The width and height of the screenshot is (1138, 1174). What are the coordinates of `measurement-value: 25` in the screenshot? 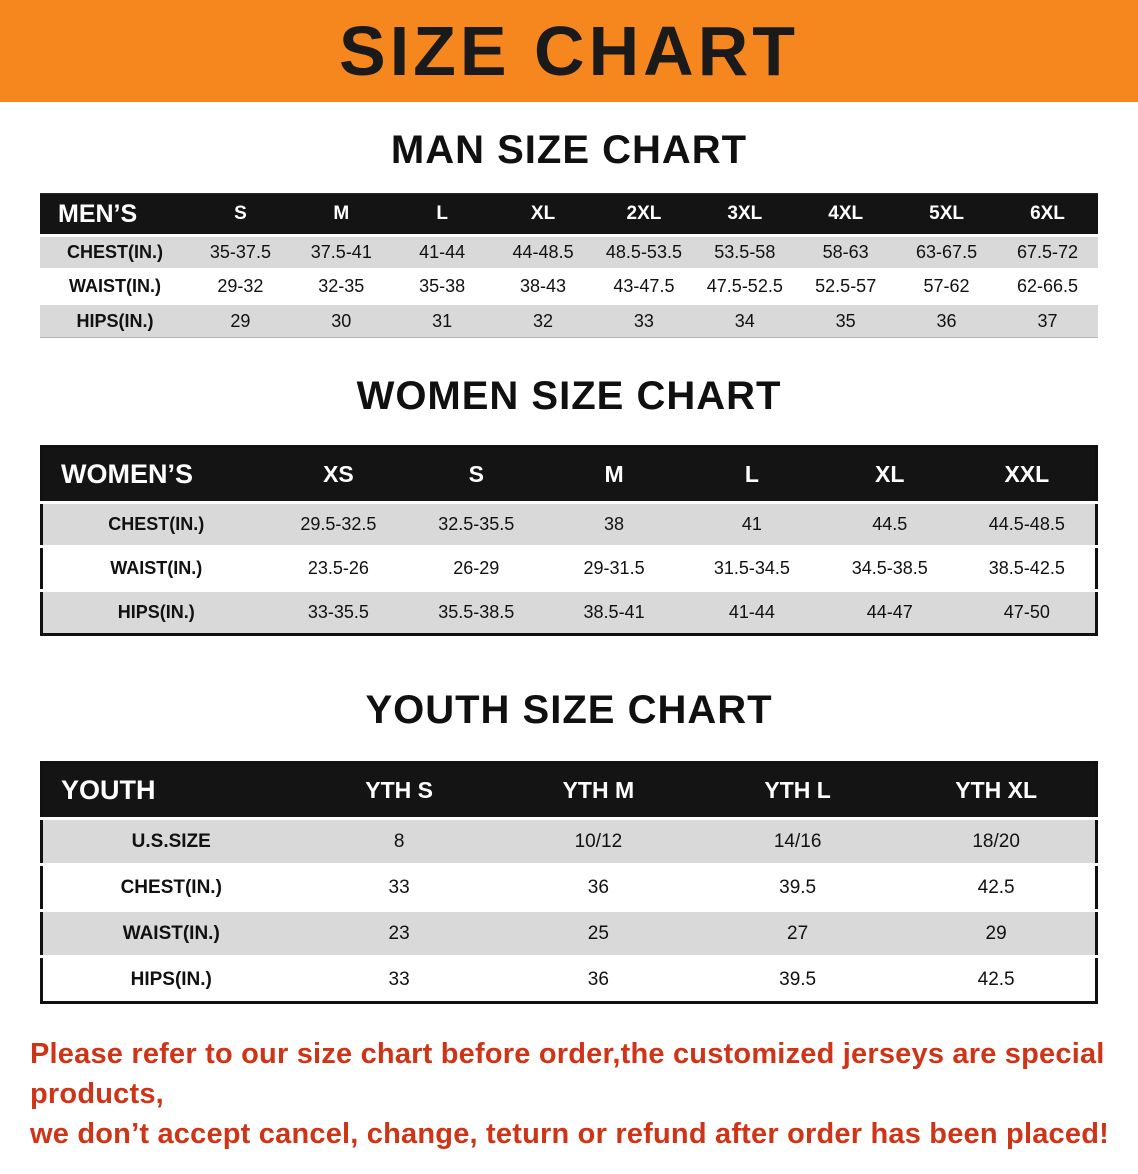 It's located at (598, 933).